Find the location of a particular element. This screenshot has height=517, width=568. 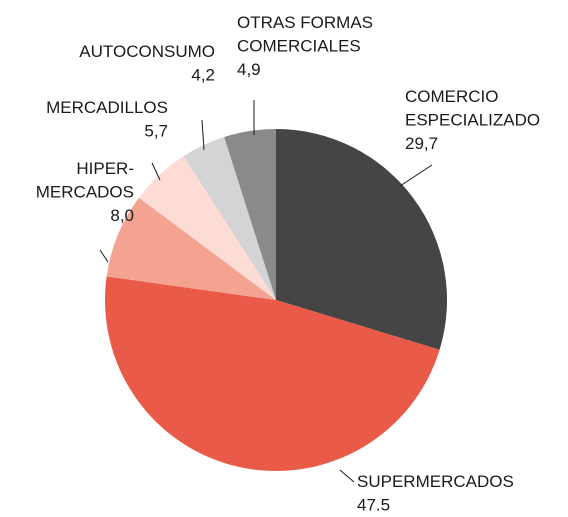

value-label: 4,9 is located at coordinates (249, 69).